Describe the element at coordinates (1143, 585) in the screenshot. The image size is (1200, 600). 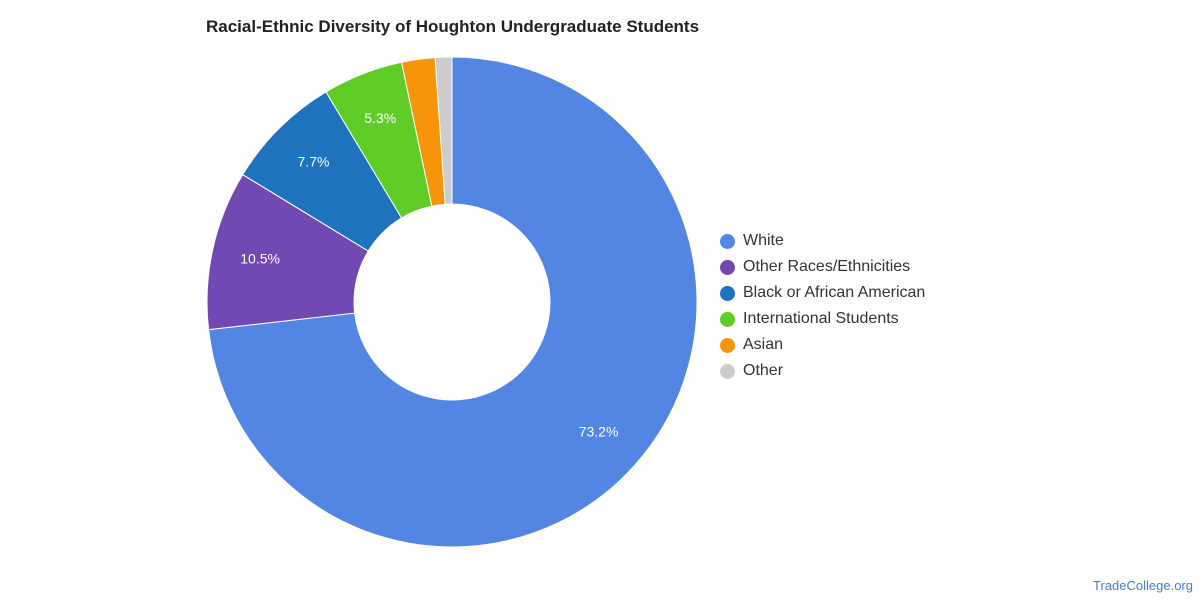
I see `watermark: TradeCollege.org` at that location.